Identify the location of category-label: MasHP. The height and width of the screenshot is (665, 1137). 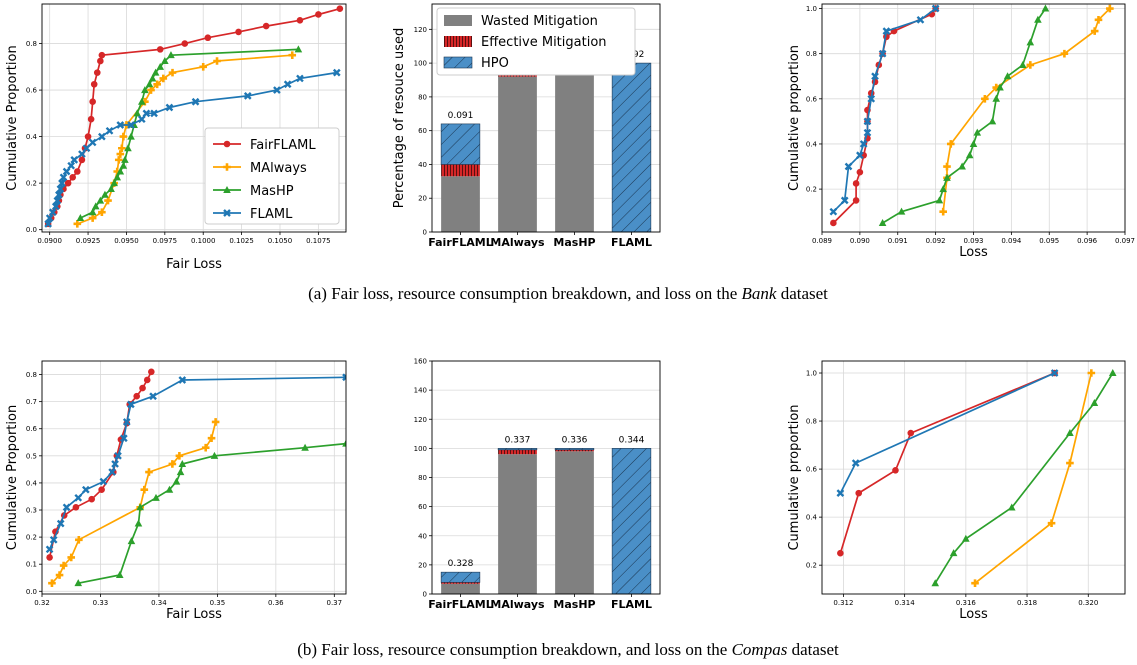
(574, 242).